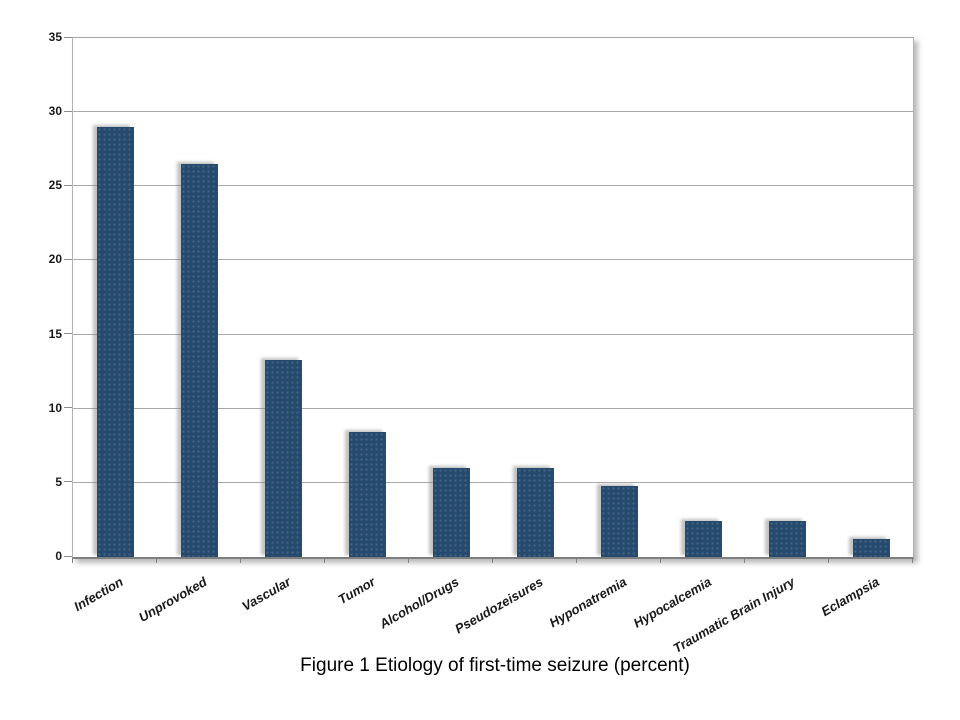 The image size is (960, 720). What do you see at coordinates (58, 481) in the screenshot?
I see `y-axis-label: 5` at bounding box center [58, 481].